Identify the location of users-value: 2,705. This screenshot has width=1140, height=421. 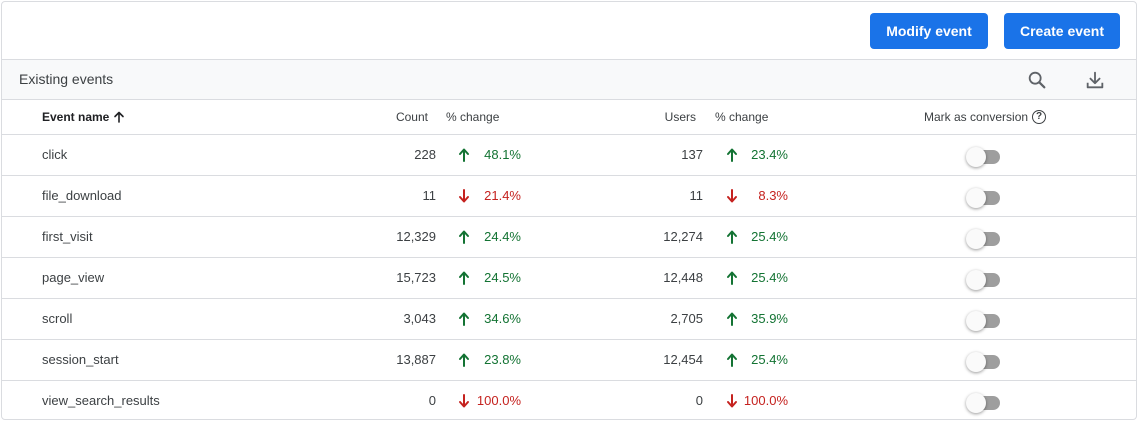
(686, 318).